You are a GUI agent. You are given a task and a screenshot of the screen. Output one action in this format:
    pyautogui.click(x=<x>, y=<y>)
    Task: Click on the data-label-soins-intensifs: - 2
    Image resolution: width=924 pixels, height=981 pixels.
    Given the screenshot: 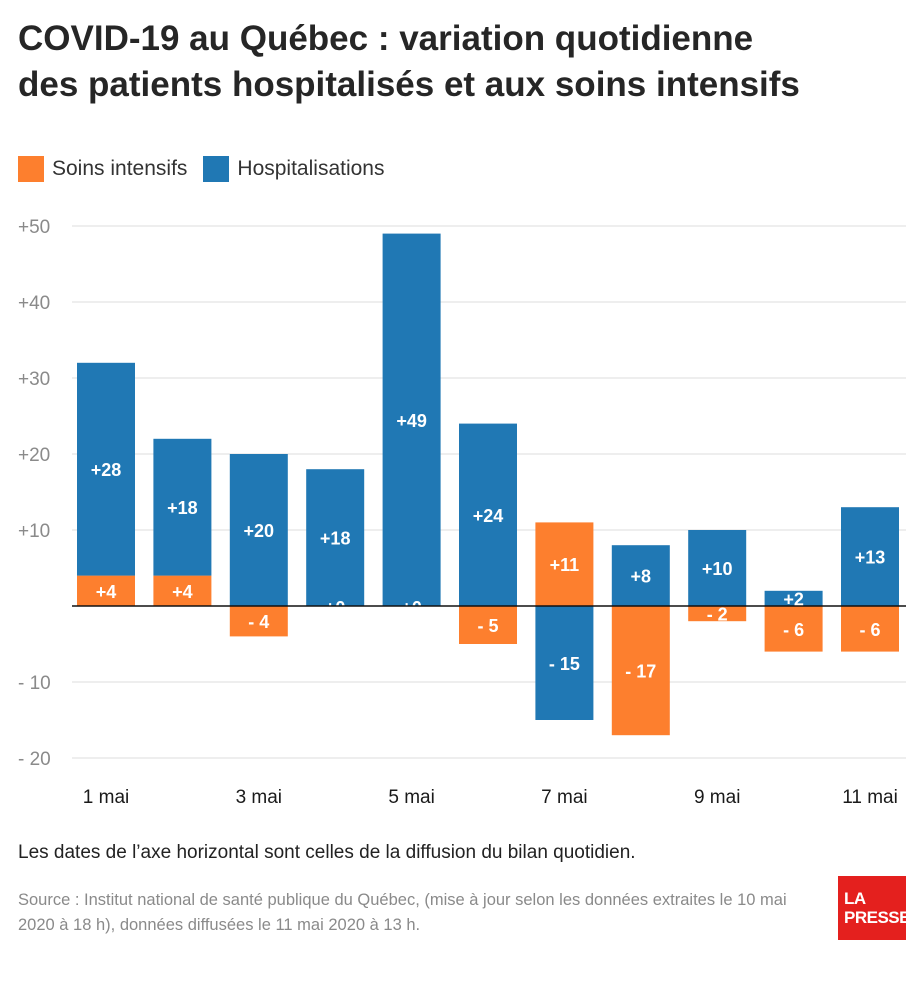 What is the action you would take?
    pyautogui.click(x=717, y=615)
    